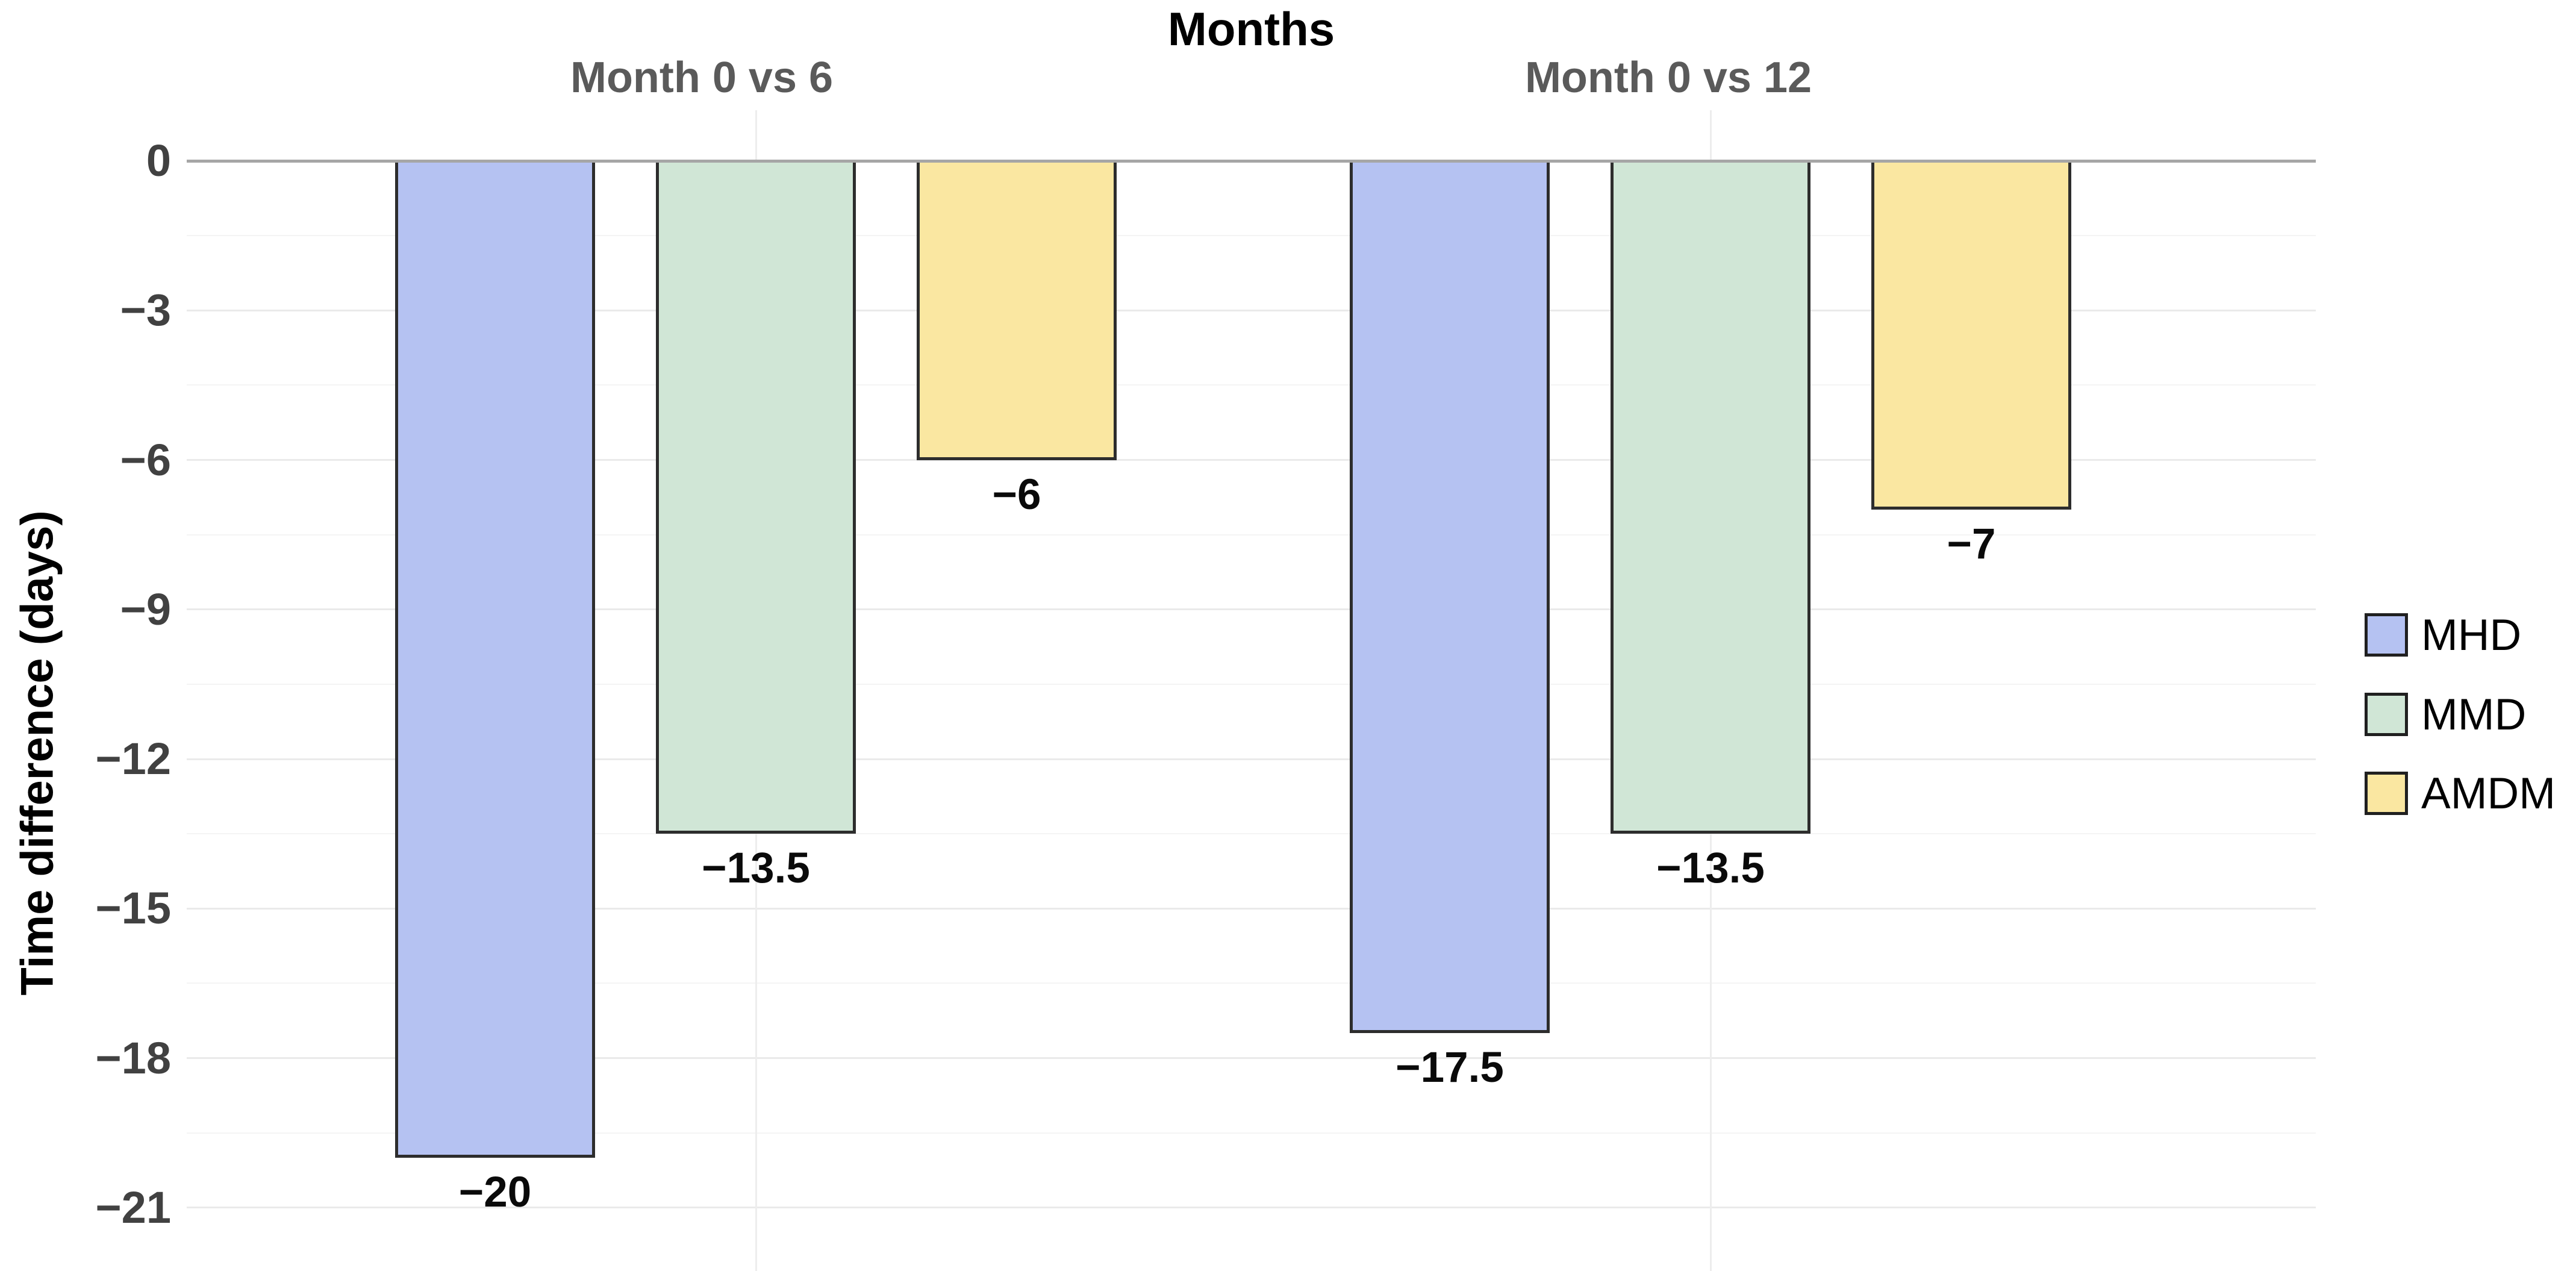 This screenshot has width=2576, height=1271. I want to click on y-tick-label: −18, so click(133, 1057).